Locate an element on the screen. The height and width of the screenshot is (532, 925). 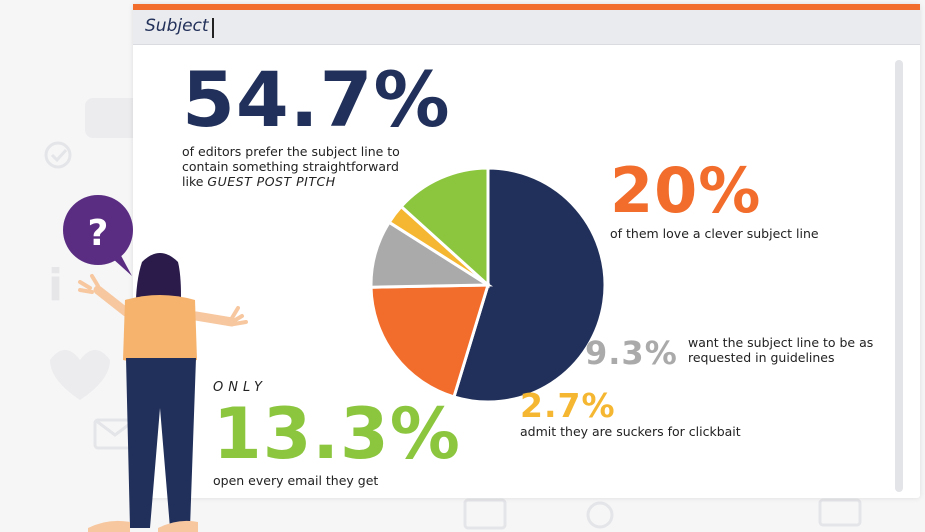
pants is located at coordinates (161, 443).